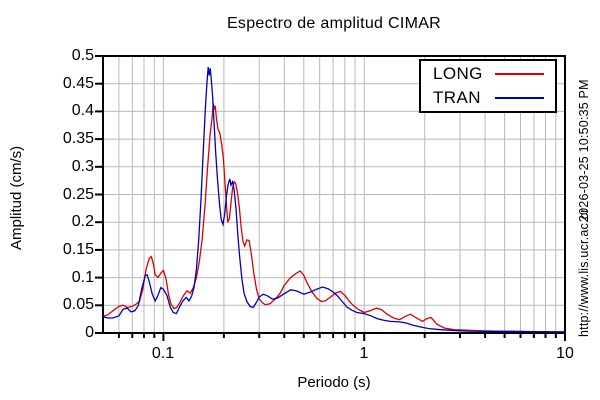 The image size is (600, 400). I want to click on legend-line-sample-long, so click(519, 74).